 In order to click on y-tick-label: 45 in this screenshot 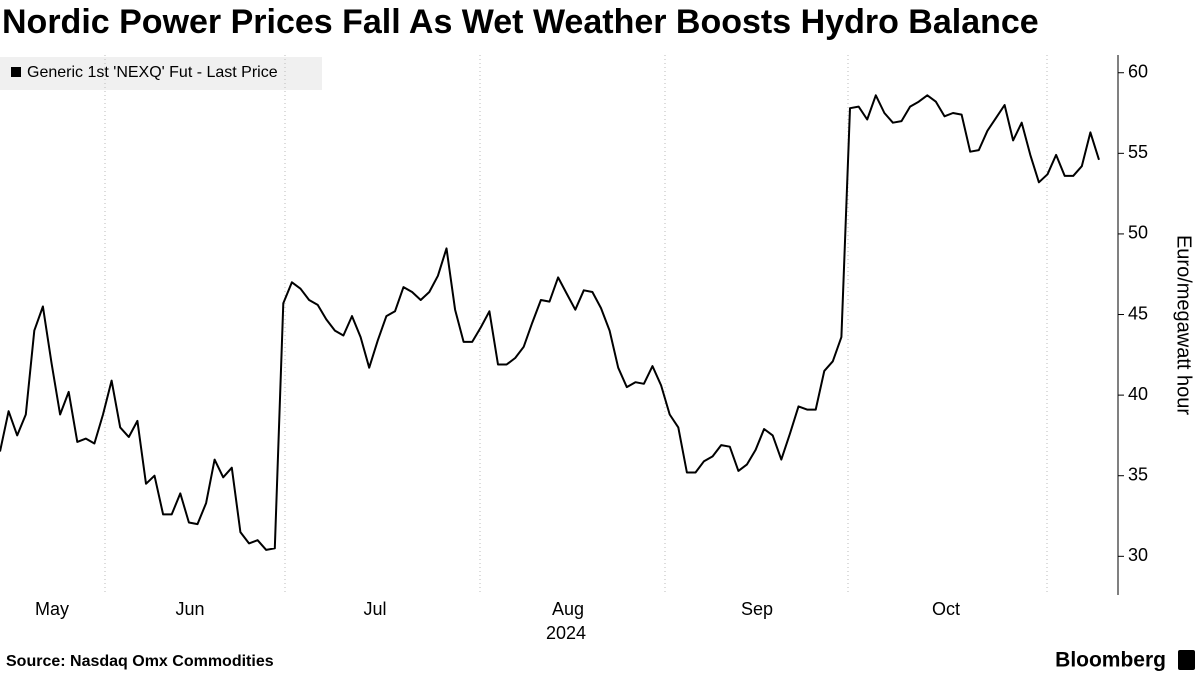, I will do `click(1138, 313)`.